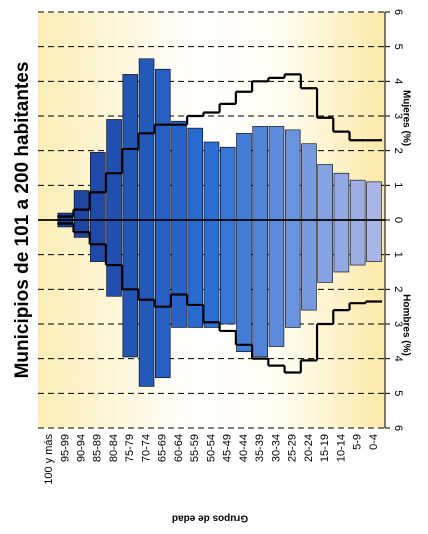 Image resolution: width=428 pixels, height=534 pixels. Describe the element at coordinates (130, 448) in the screenshot. I see `x-tick-label: 75-79` at that location.